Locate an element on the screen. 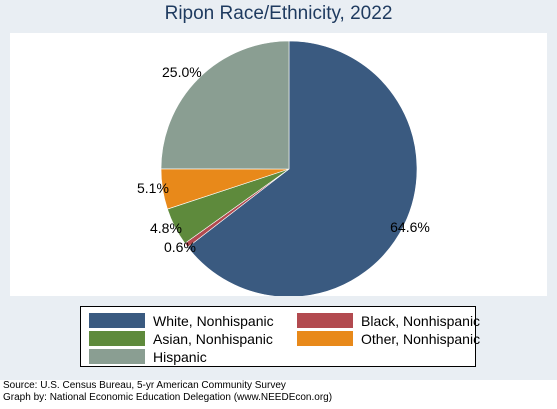 Image resolution: width=557 pixels, height=409 pixels. legend-label: Asian, Nonhispanic is located at coordinates (213, 338).